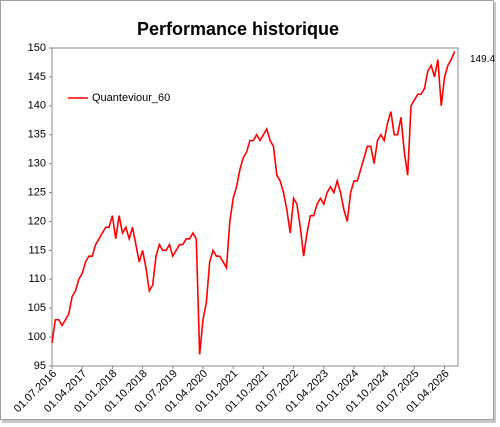 This screenshot has height=427, width=500. Describe the element at coordinates (37, 221) in the screenshot. I see `y-tick-label: 120` at that location.